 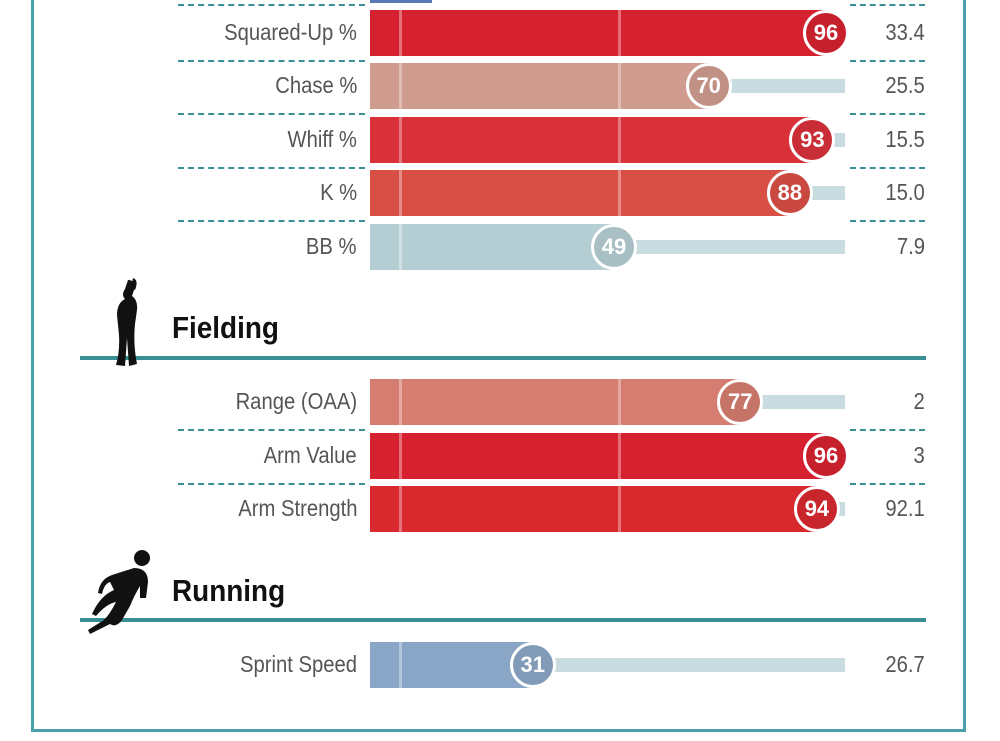 I want to click on percentile-marker: 77, so click(x=740, y=402).